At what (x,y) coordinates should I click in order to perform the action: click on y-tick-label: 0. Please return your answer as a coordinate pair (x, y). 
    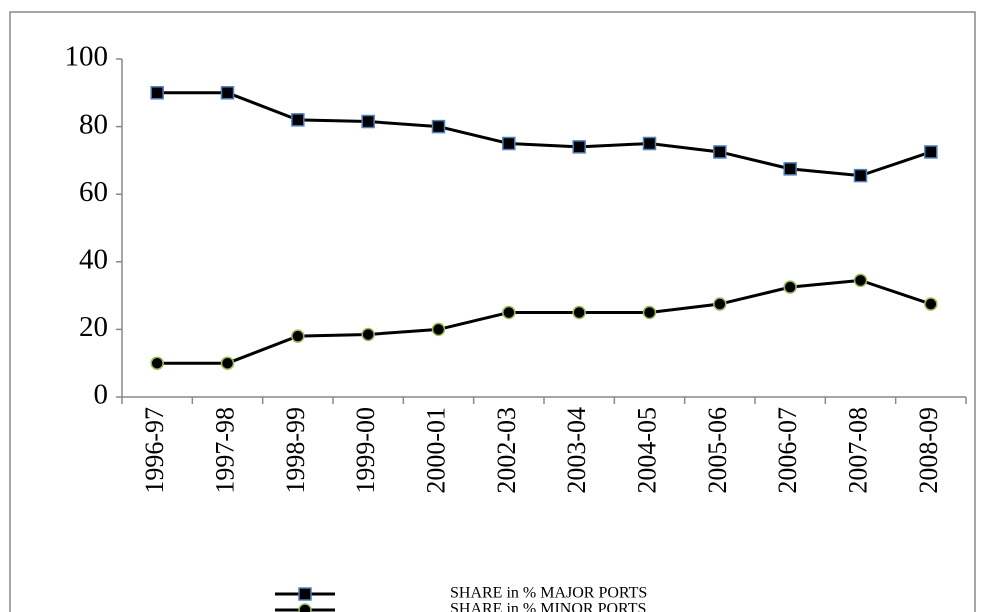
    Looking at the image, I should click on (101, 395).